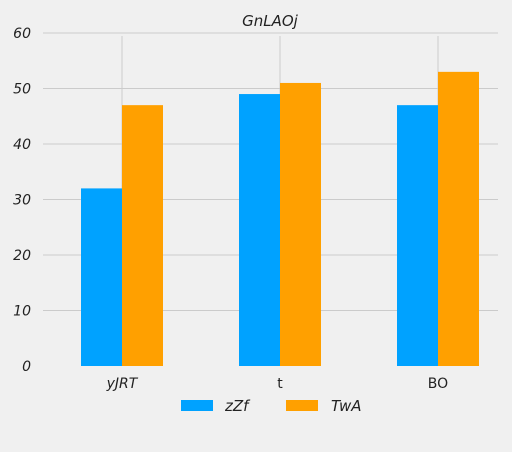 The height and width of the screenshot is (452, 512). What do you see at coordinates (300, 224) in the screenshot?
I see `bar-TwA-t` at bounding box center [300, 224].